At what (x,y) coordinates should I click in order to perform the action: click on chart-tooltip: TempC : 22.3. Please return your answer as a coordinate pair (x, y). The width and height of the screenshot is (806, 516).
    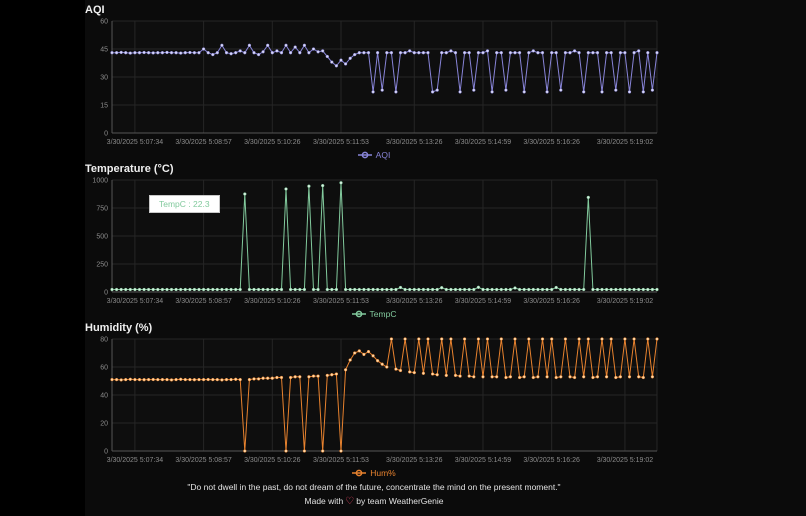
    Looking at the image, I should click on (184, 204).